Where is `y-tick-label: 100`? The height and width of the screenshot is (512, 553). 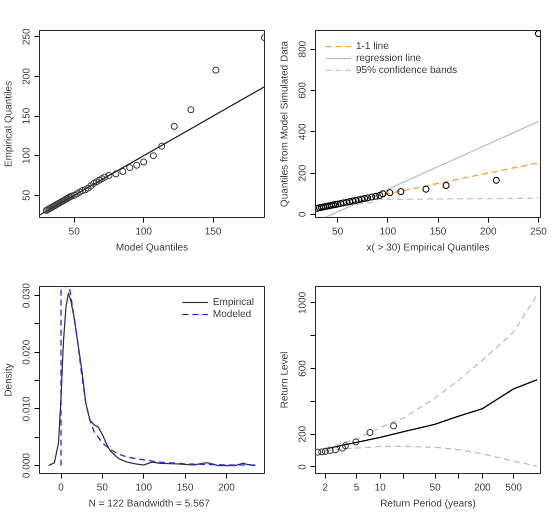 y-tick-label: 100 is located at coordinates (27, 155).